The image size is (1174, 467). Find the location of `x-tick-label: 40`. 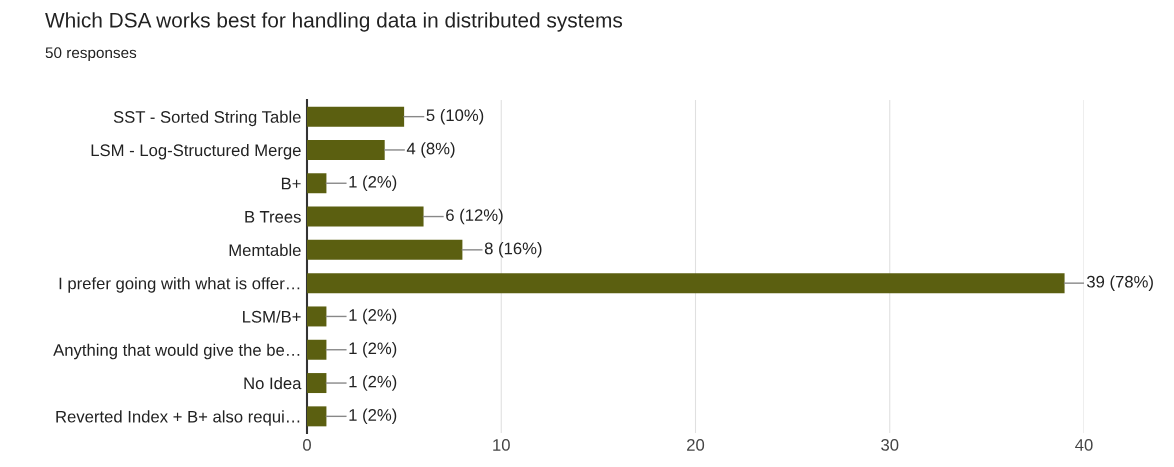

x-tick-label: 40 is located at coordinates (1084, 445).